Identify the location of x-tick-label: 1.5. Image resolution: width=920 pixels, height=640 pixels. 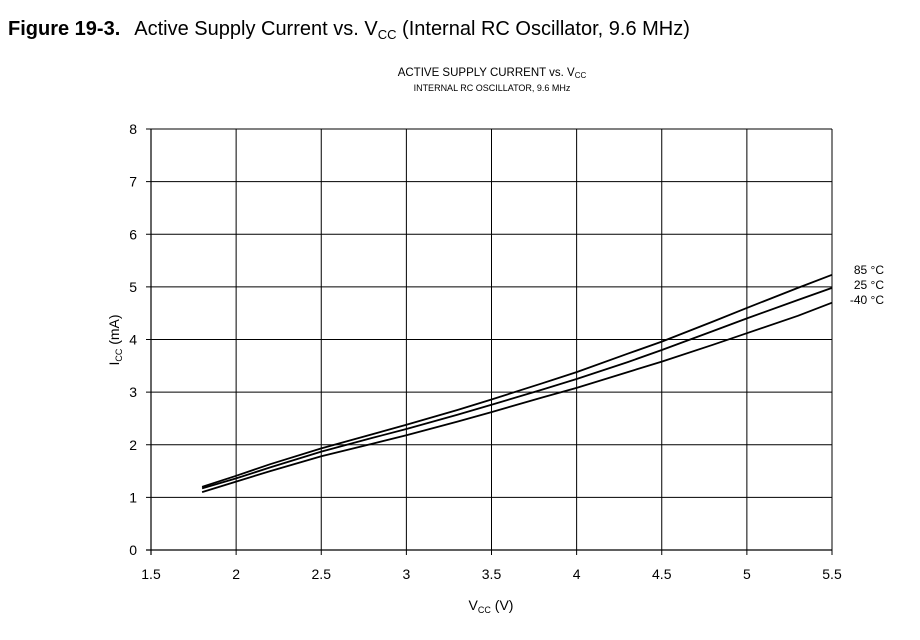
(151, 574).